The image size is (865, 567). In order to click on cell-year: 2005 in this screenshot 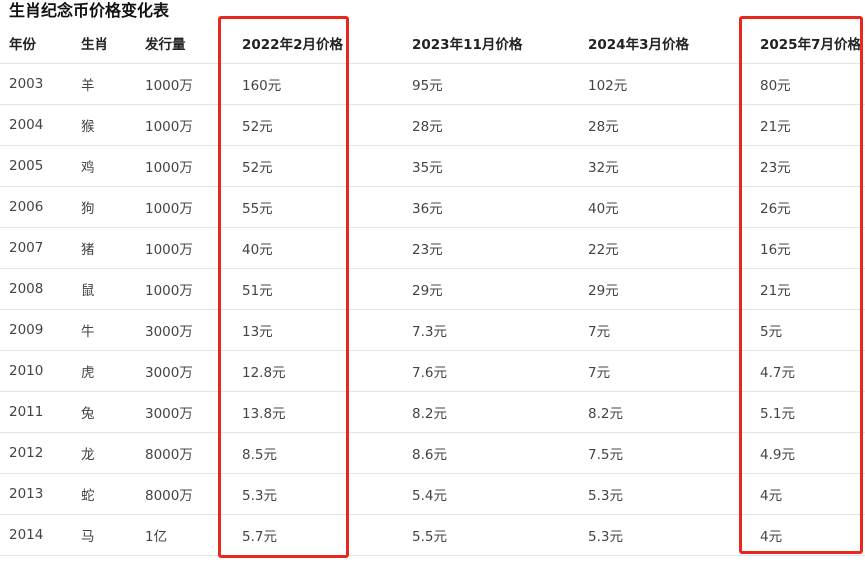, I will do `click(26, 166)`.